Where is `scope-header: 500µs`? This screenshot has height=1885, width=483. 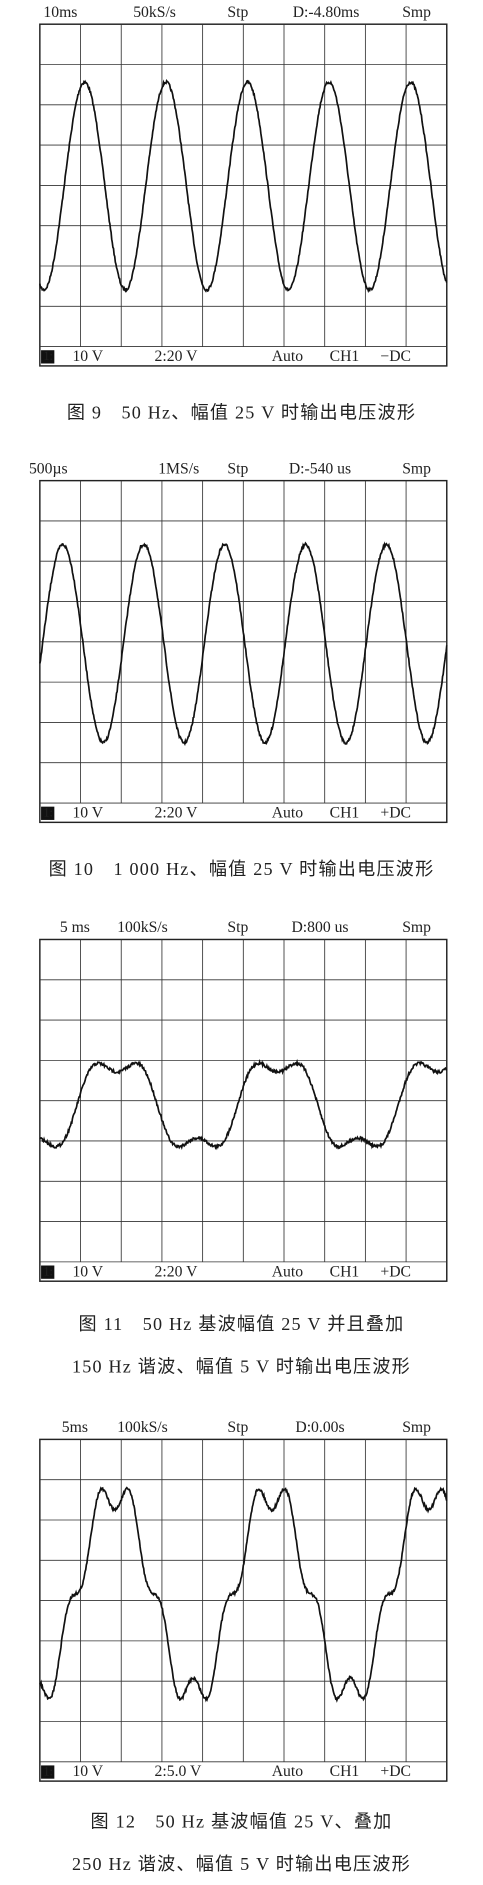
scope-header: 500µs is located at coordinates (48, 468).